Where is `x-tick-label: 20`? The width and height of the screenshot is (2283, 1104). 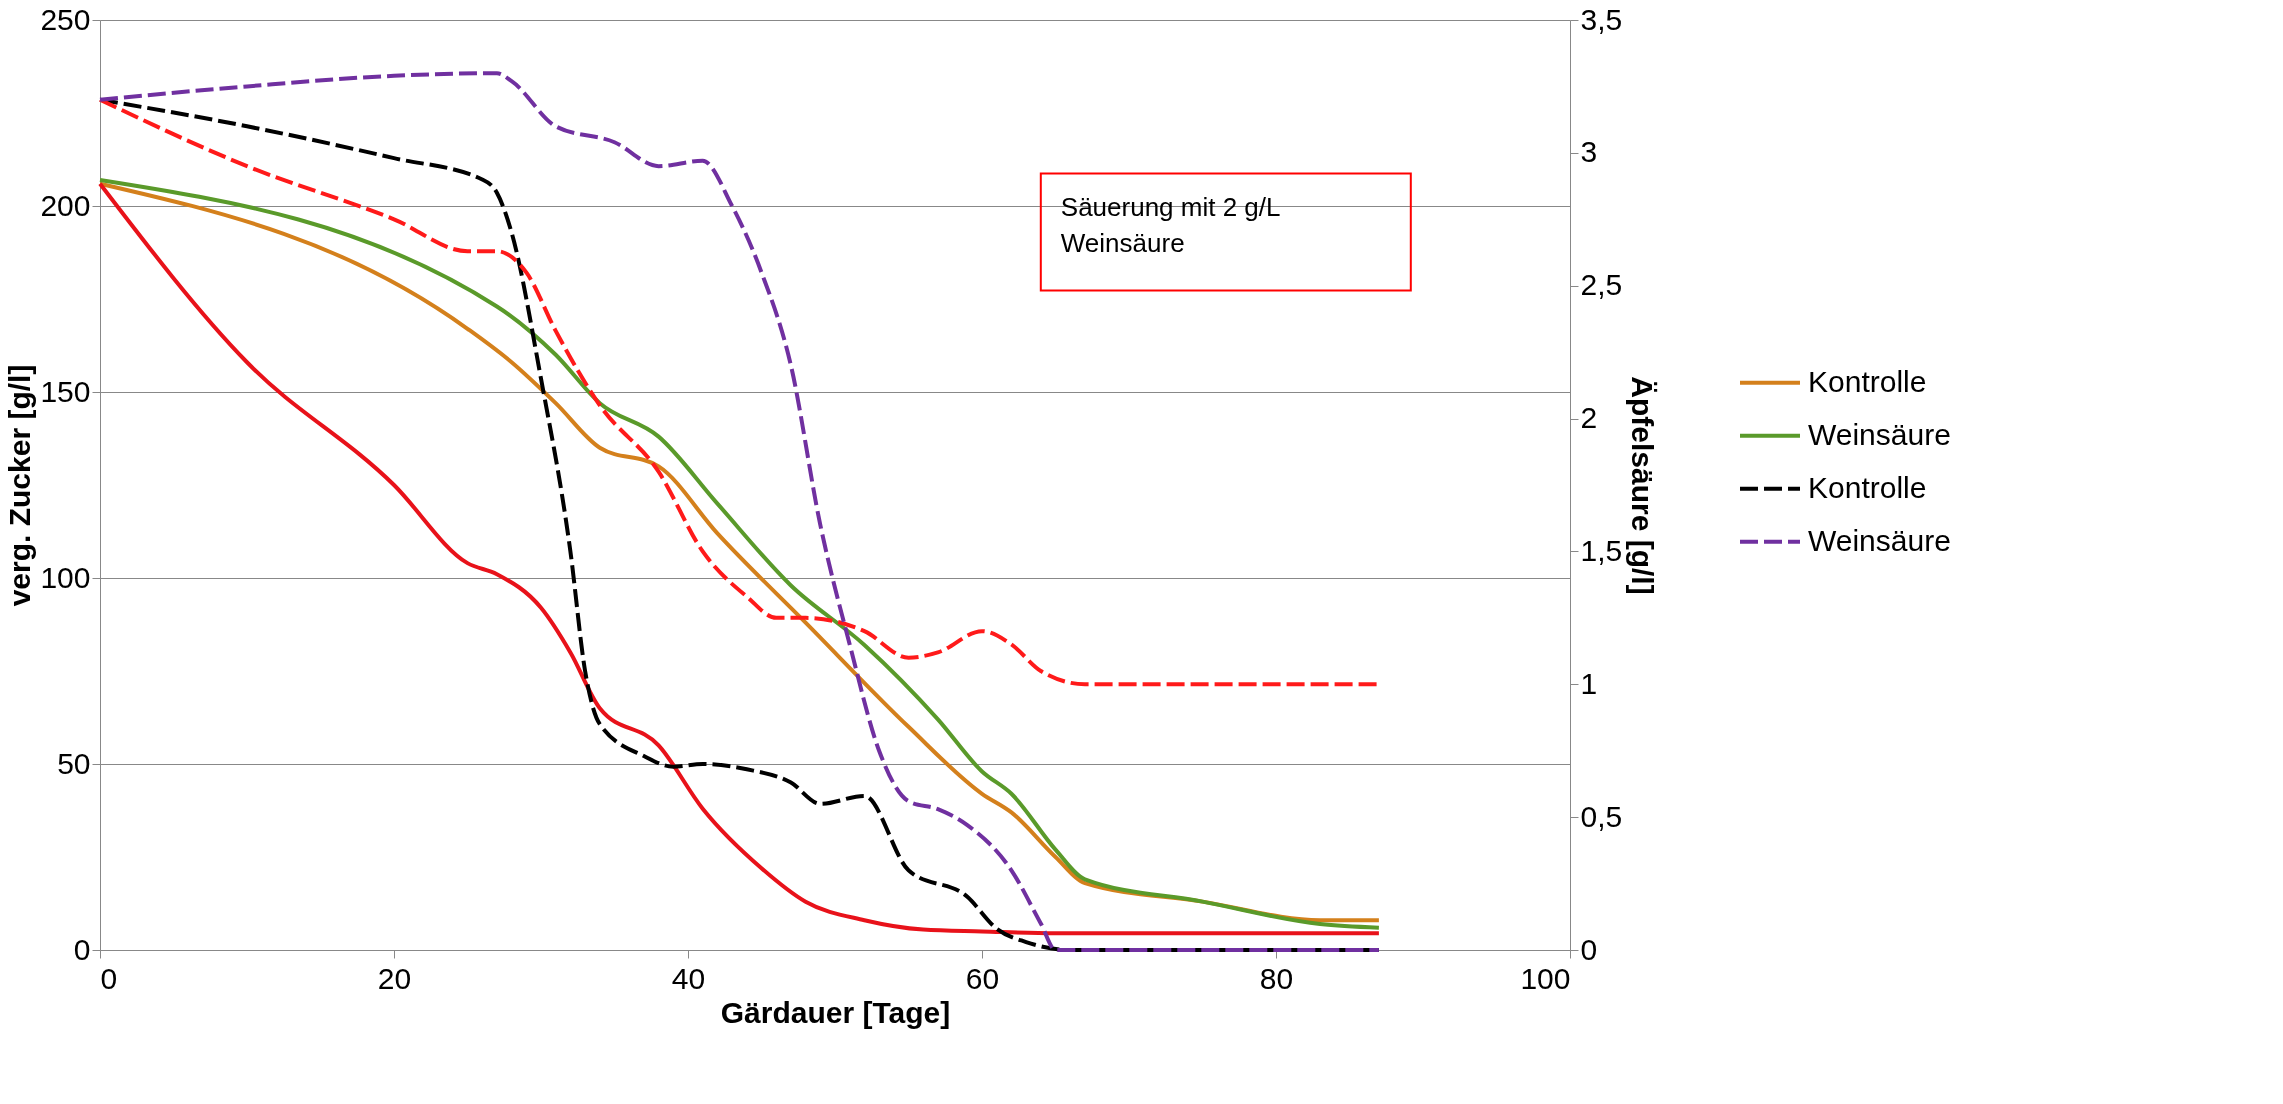 x-tick-label: 20 is located at coordinates (394, 978).